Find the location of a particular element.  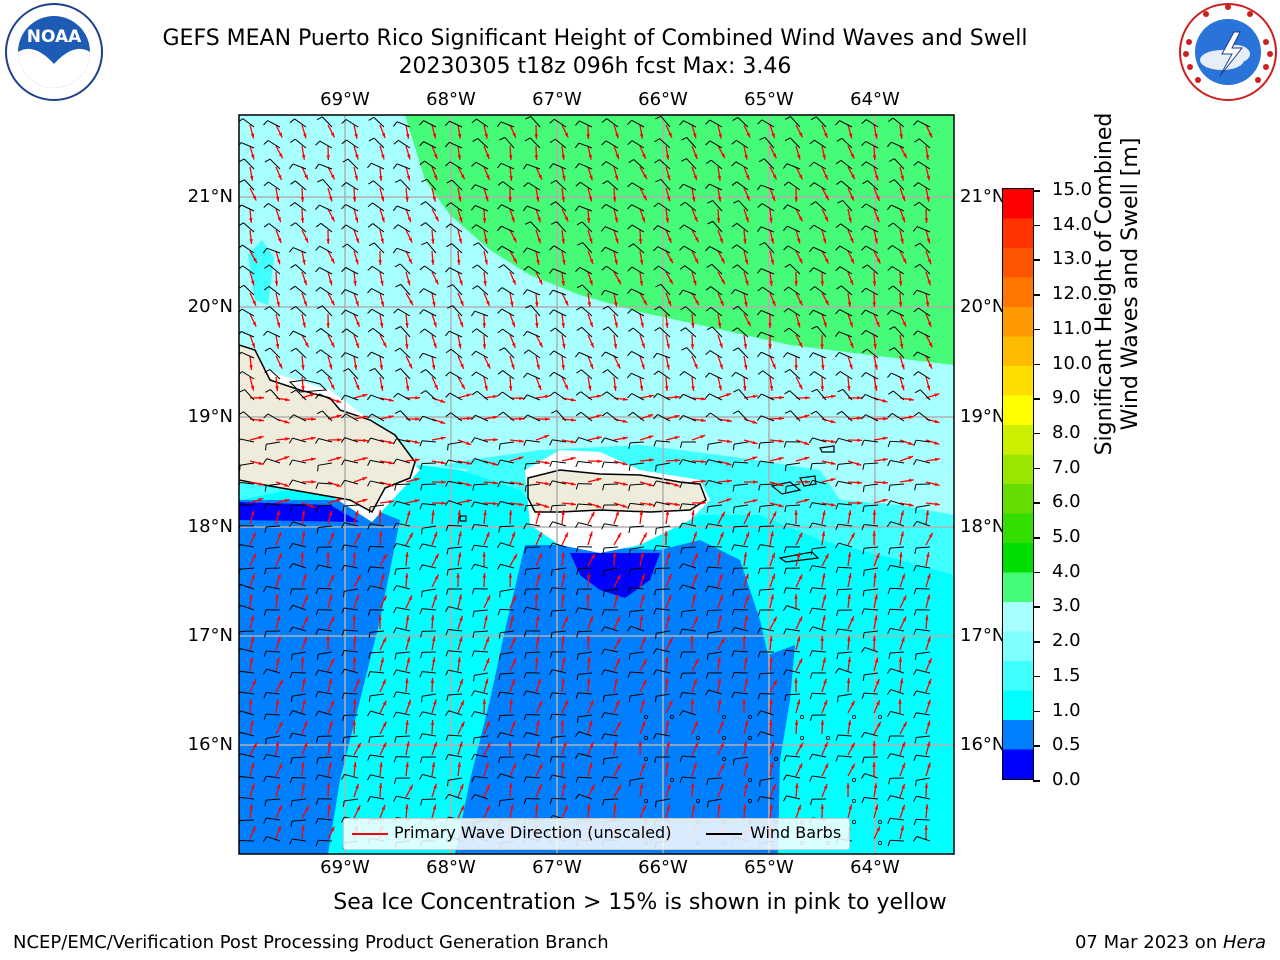

wind-barb-calm is located at coordinates (854, 780).